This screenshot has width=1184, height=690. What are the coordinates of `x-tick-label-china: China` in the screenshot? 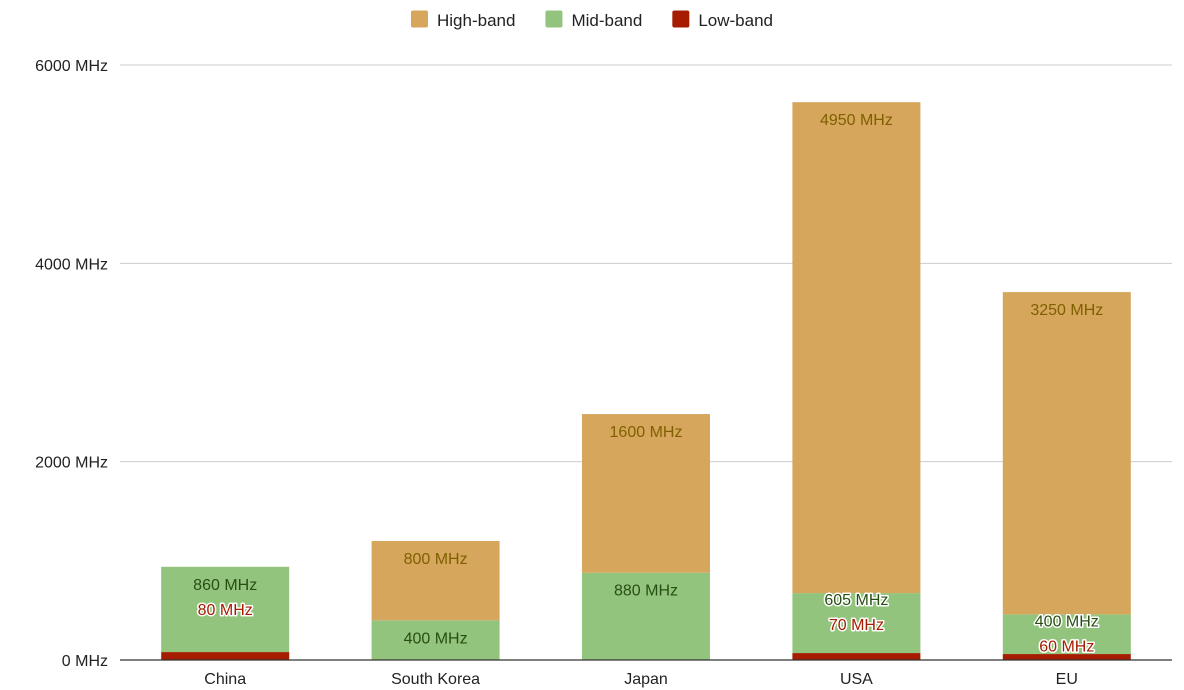 It's located at (225, 679).